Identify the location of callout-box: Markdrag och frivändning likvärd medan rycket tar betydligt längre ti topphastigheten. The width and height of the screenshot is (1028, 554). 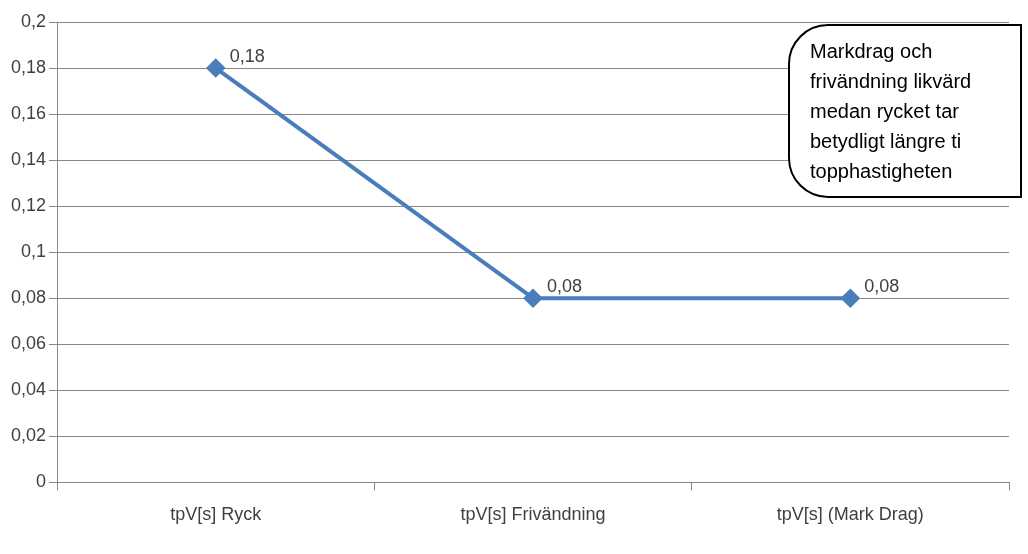
(905, 111).